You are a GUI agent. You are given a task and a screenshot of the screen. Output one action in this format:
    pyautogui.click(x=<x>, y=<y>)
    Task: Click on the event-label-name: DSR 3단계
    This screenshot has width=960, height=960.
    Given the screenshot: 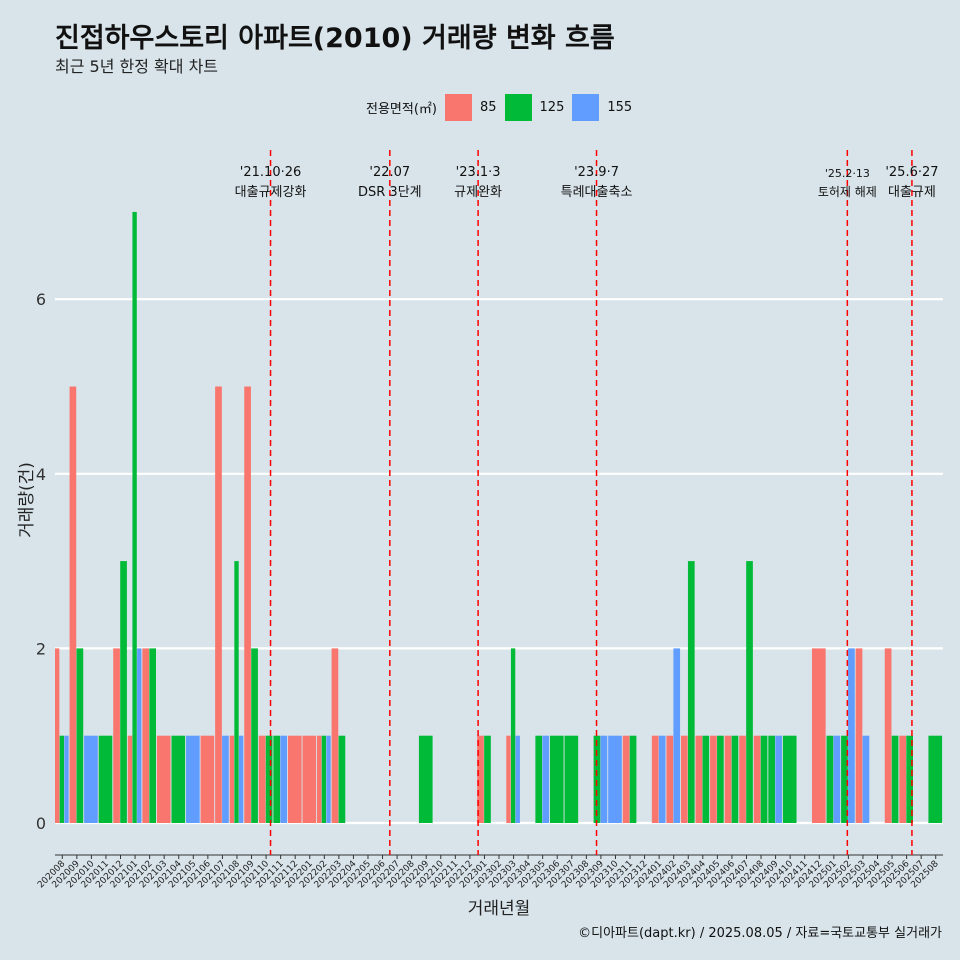 What is the action you would take?
    pyautogui.click(x=390, y=192)
    